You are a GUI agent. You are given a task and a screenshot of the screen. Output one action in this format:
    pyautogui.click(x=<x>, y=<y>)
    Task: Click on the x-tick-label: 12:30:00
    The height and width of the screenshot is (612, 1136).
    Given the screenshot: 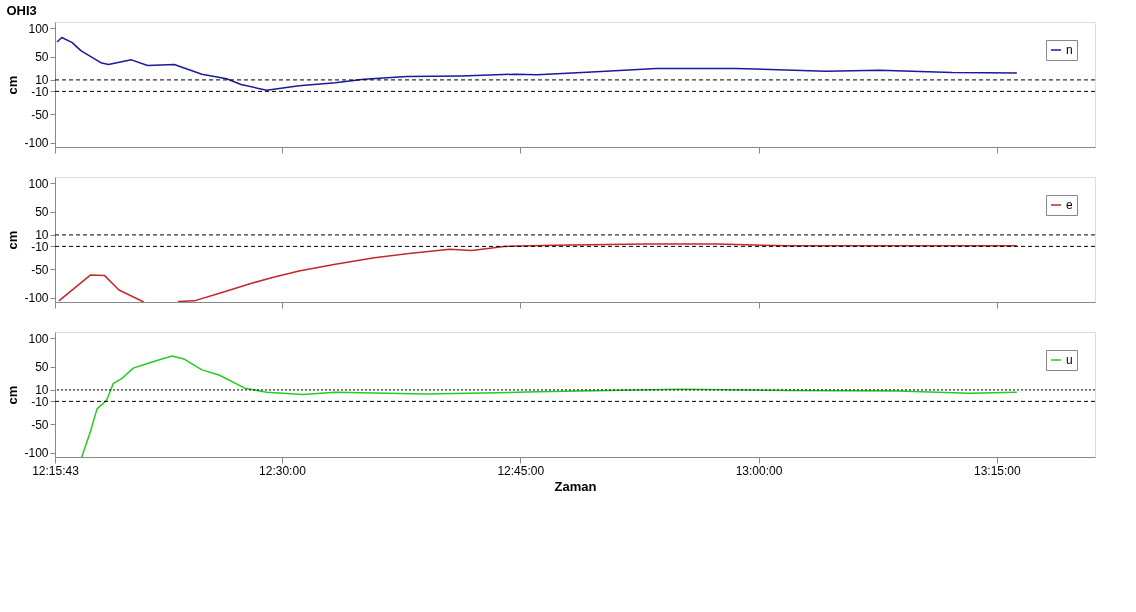 What is the action you would take?
    pyautogui.click(x=283, y=470)
    